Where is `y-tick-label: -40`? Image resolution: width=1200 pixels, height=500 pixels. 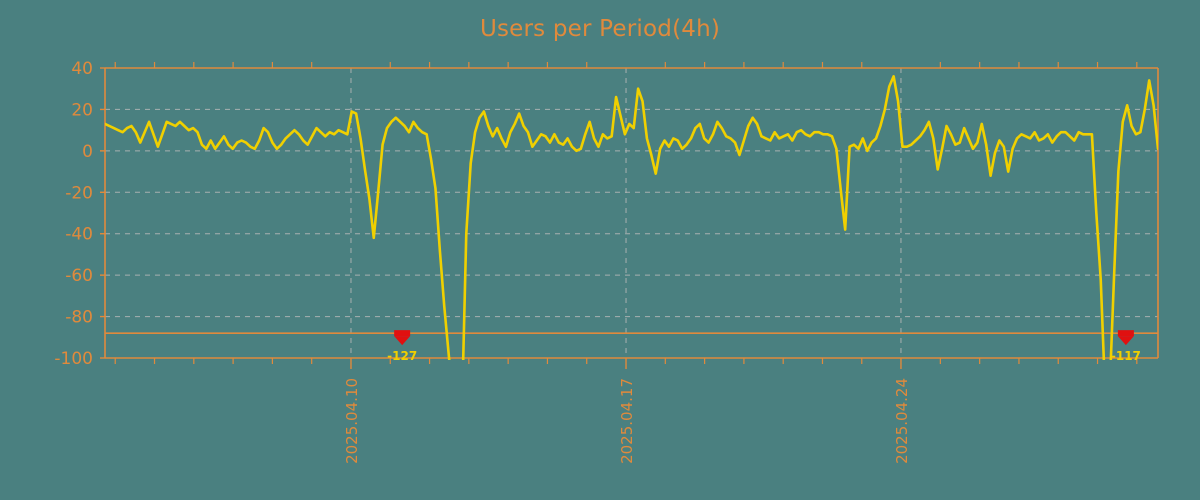
y-tick-label: -40 is located at coordinates (79, 235).